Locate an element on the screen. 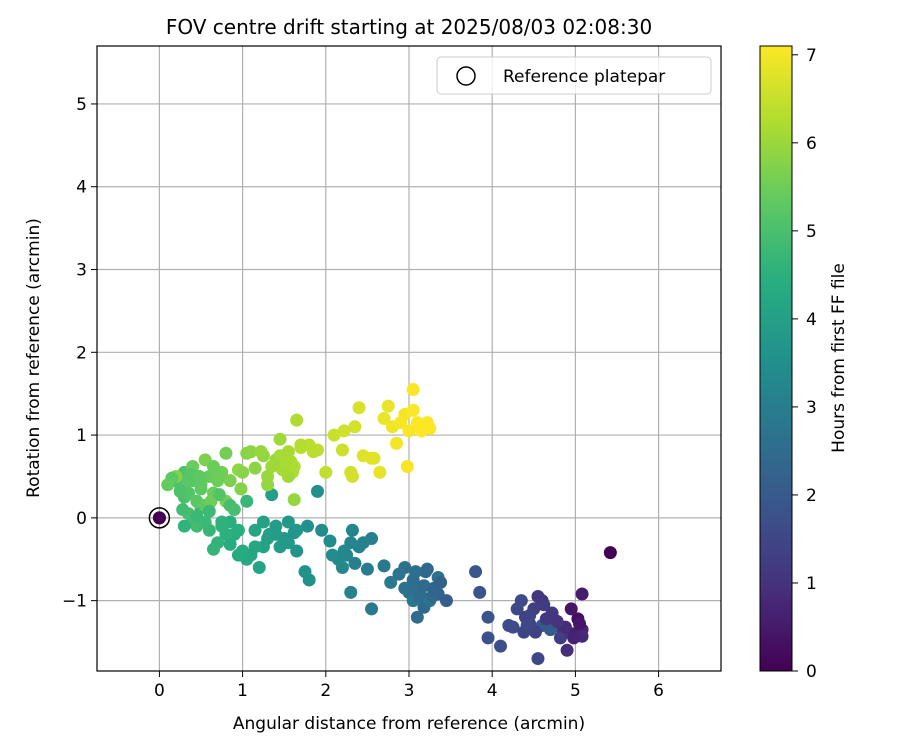  y-tick-label: 5 is located at coordinates (81, 105).